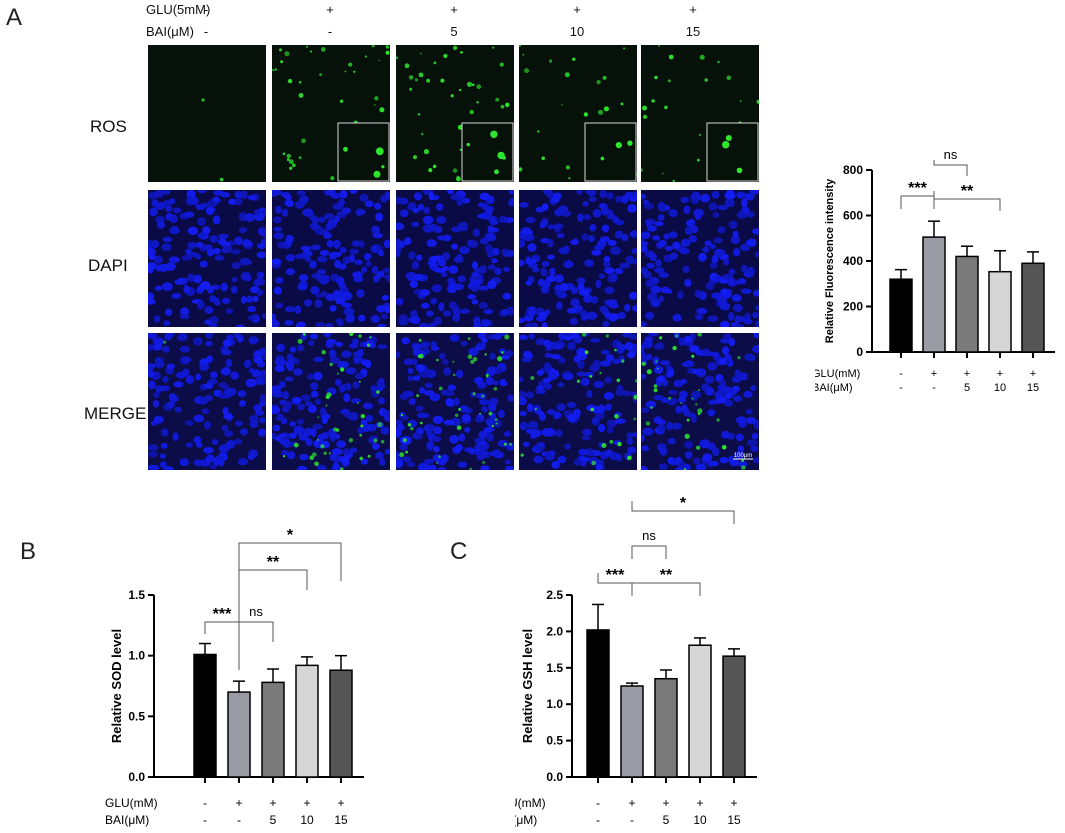 Image resolution: width=1065 pixels, height=833 pixels. I want to click on significance-label: ns, so click(649, 535).